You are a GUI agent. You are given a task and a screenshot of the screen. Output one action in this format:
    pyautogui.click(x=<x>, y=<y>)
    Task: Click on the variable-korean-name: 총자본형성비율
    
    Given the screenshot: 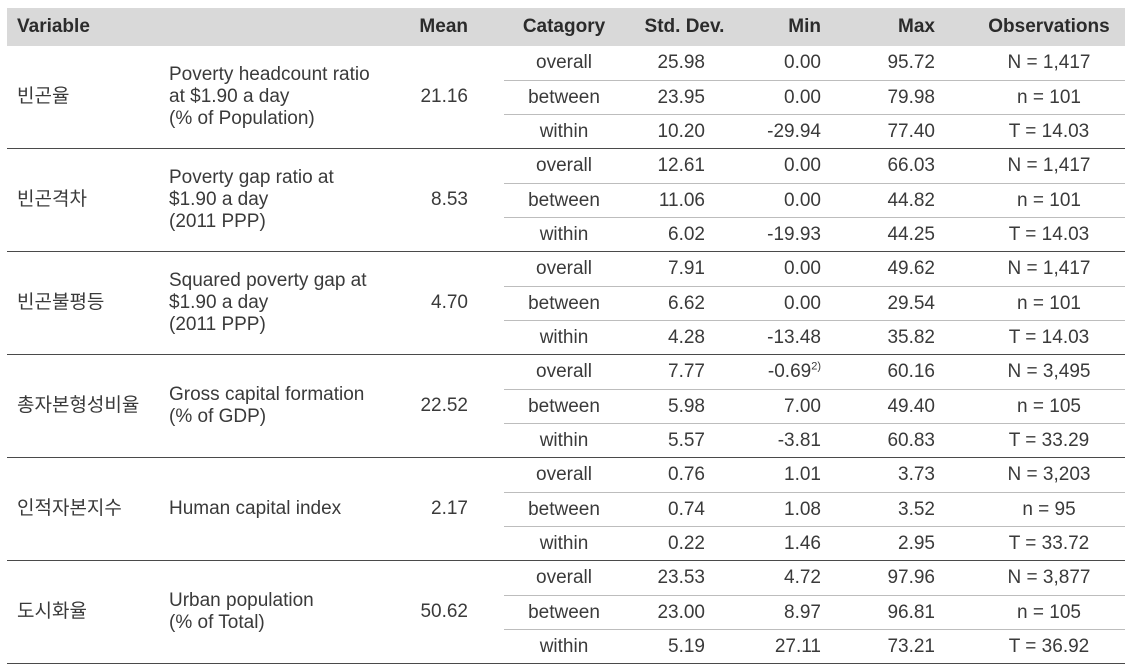 What is the action you would take?
    pyautogui.click(x=78, y=405)
    